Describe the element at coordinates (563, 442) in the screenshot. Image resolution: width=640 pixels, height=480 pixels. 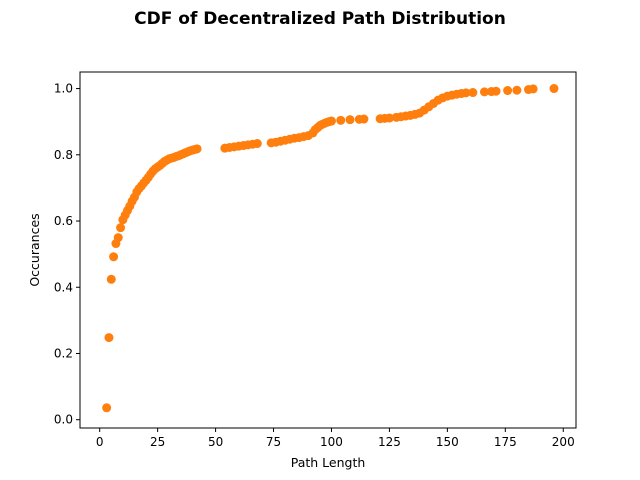
I see `x-tick-label: 200` at that location.